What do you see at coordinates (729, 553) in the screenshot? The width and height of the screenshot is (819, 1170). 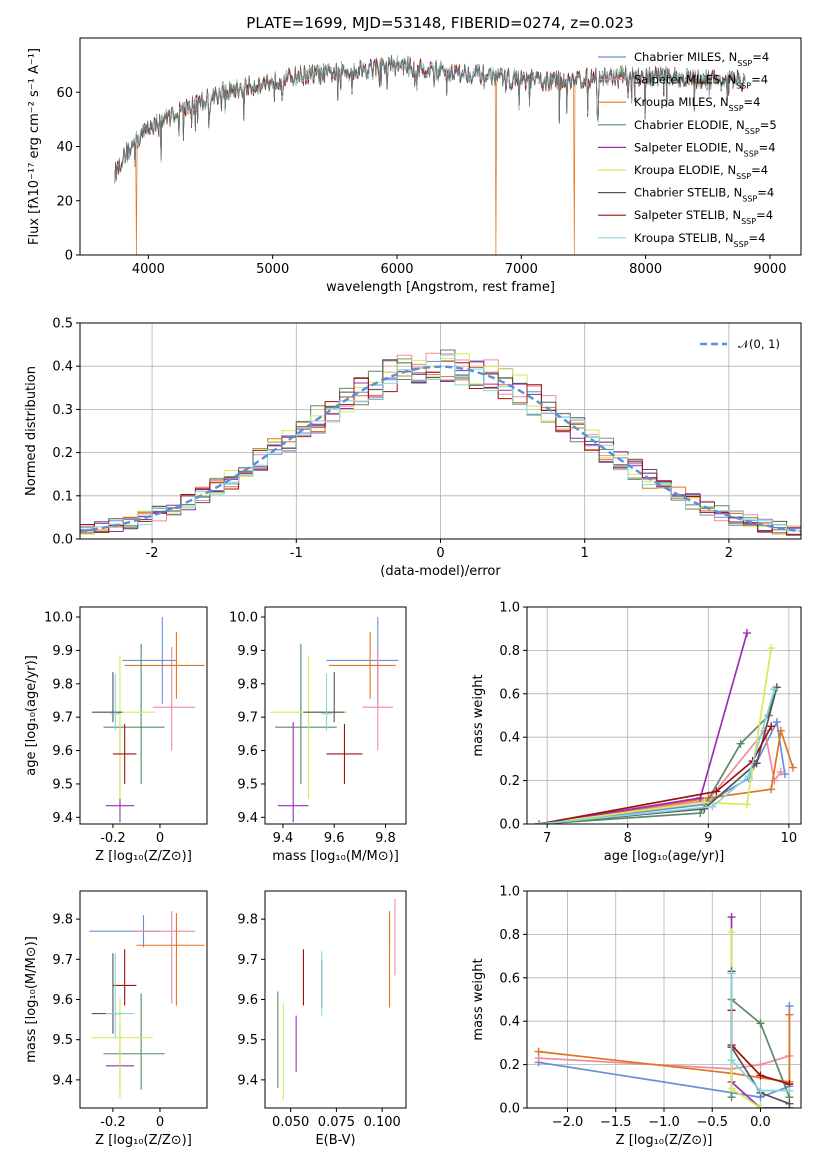 I see `x-tick-label: 2` at bounding box center [729, 553].